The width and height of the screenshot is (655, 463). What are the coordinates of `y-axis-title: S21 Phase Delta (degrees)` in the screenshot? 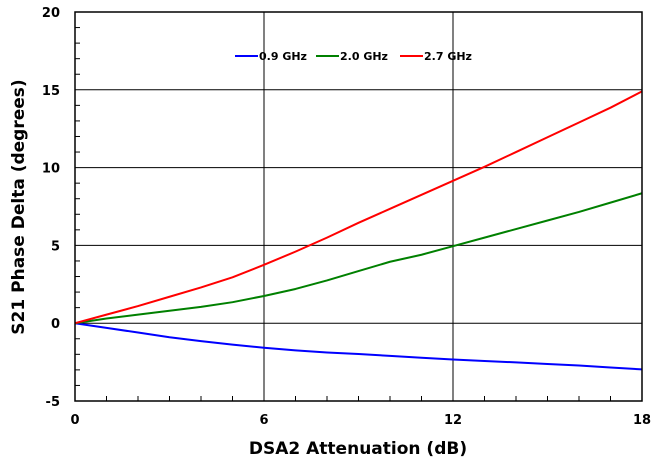 It's located at (19, 206).